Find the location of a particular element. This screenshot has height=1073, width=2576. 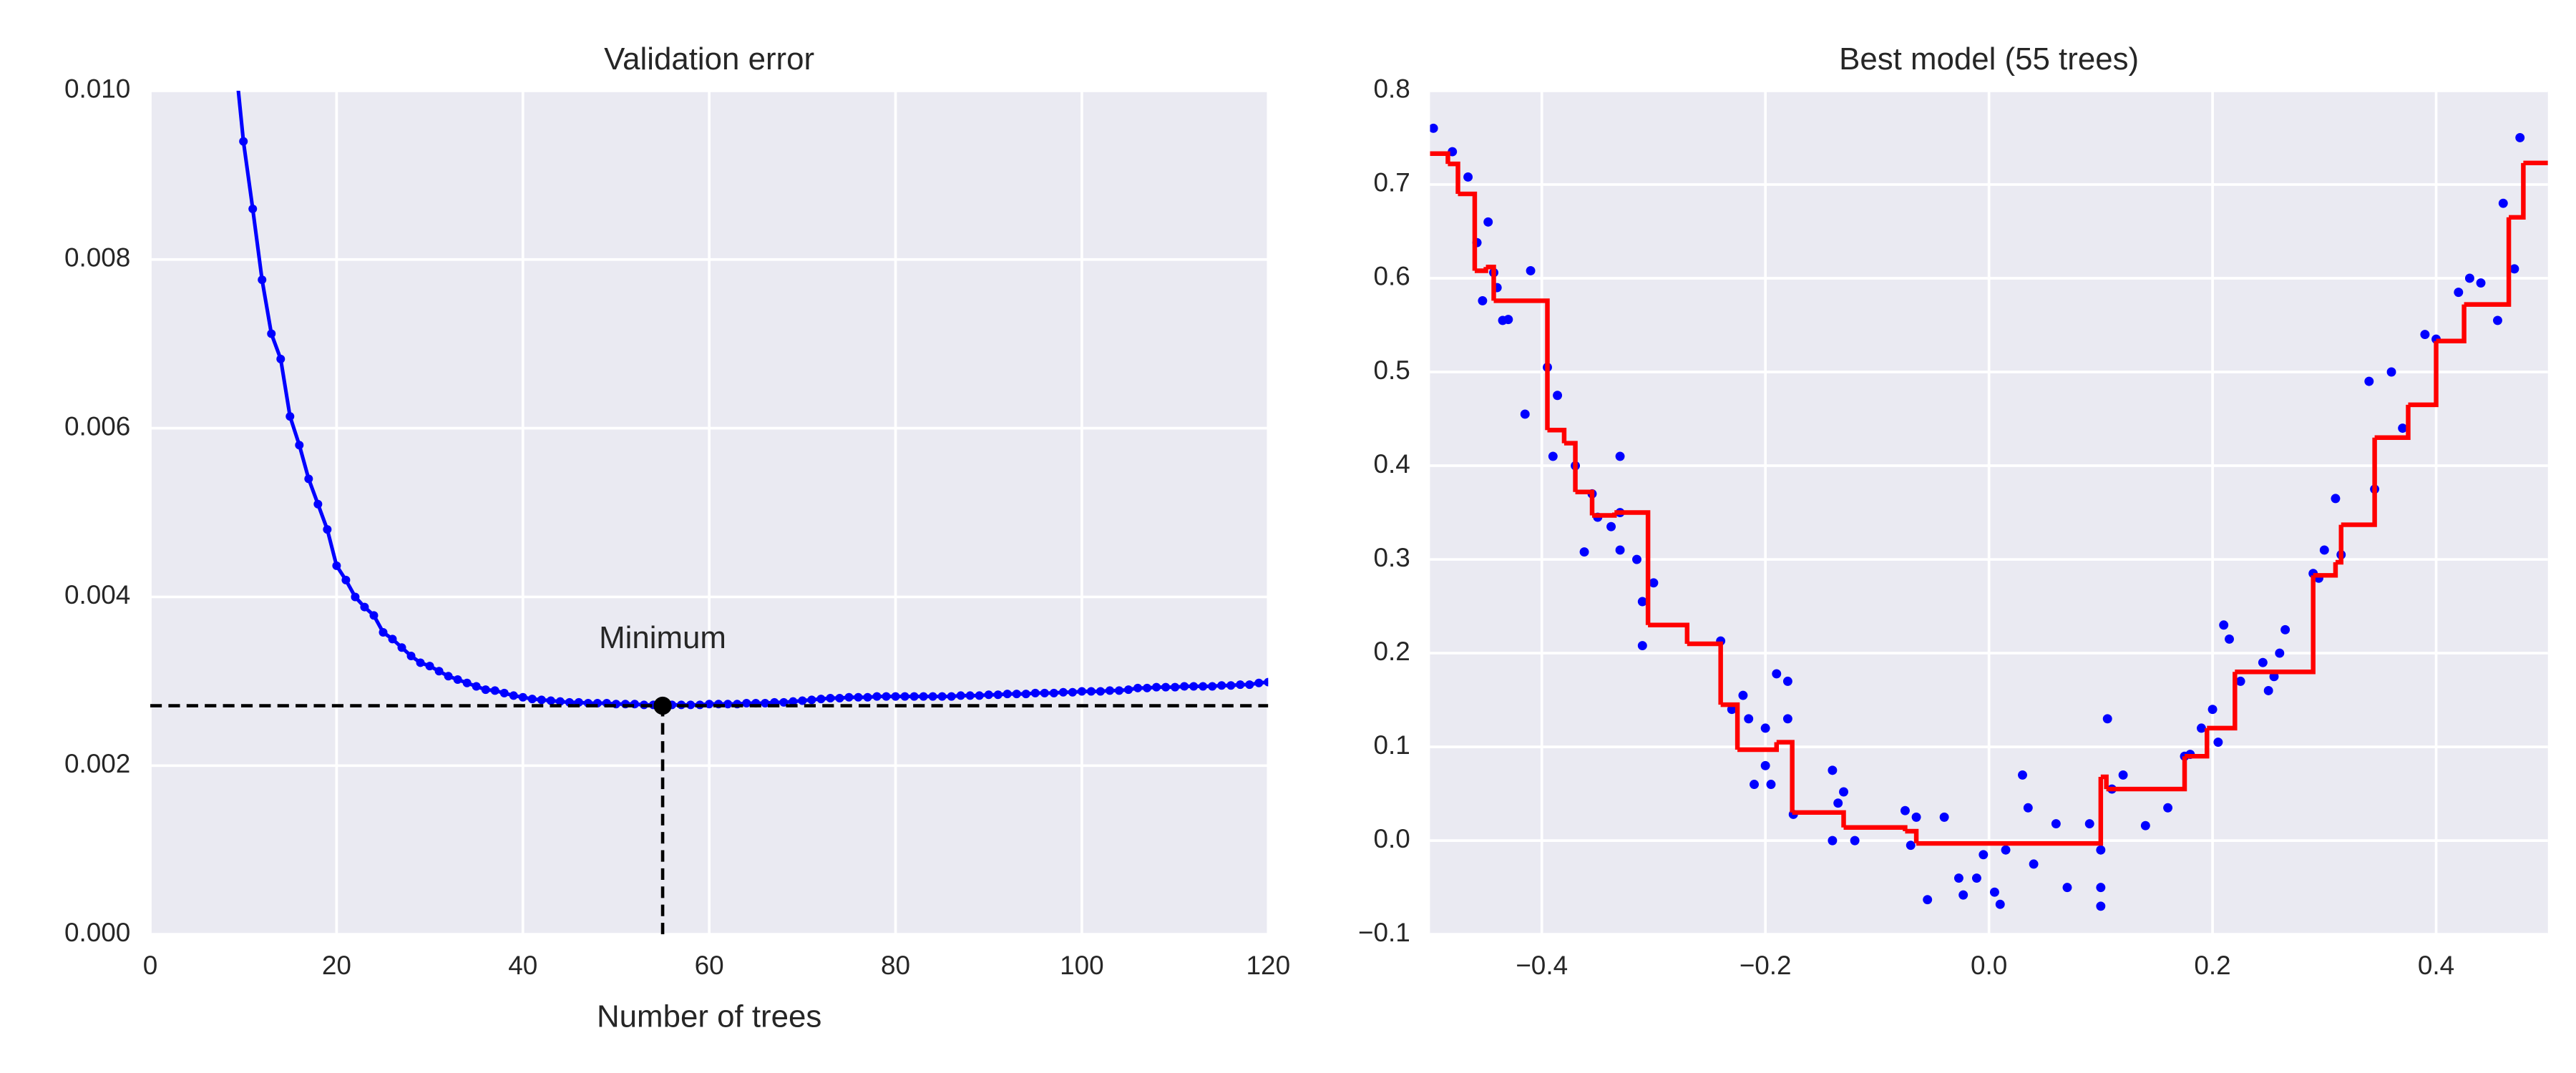

x-axis-label: Number of trees is located at coordinates (709, 1017).